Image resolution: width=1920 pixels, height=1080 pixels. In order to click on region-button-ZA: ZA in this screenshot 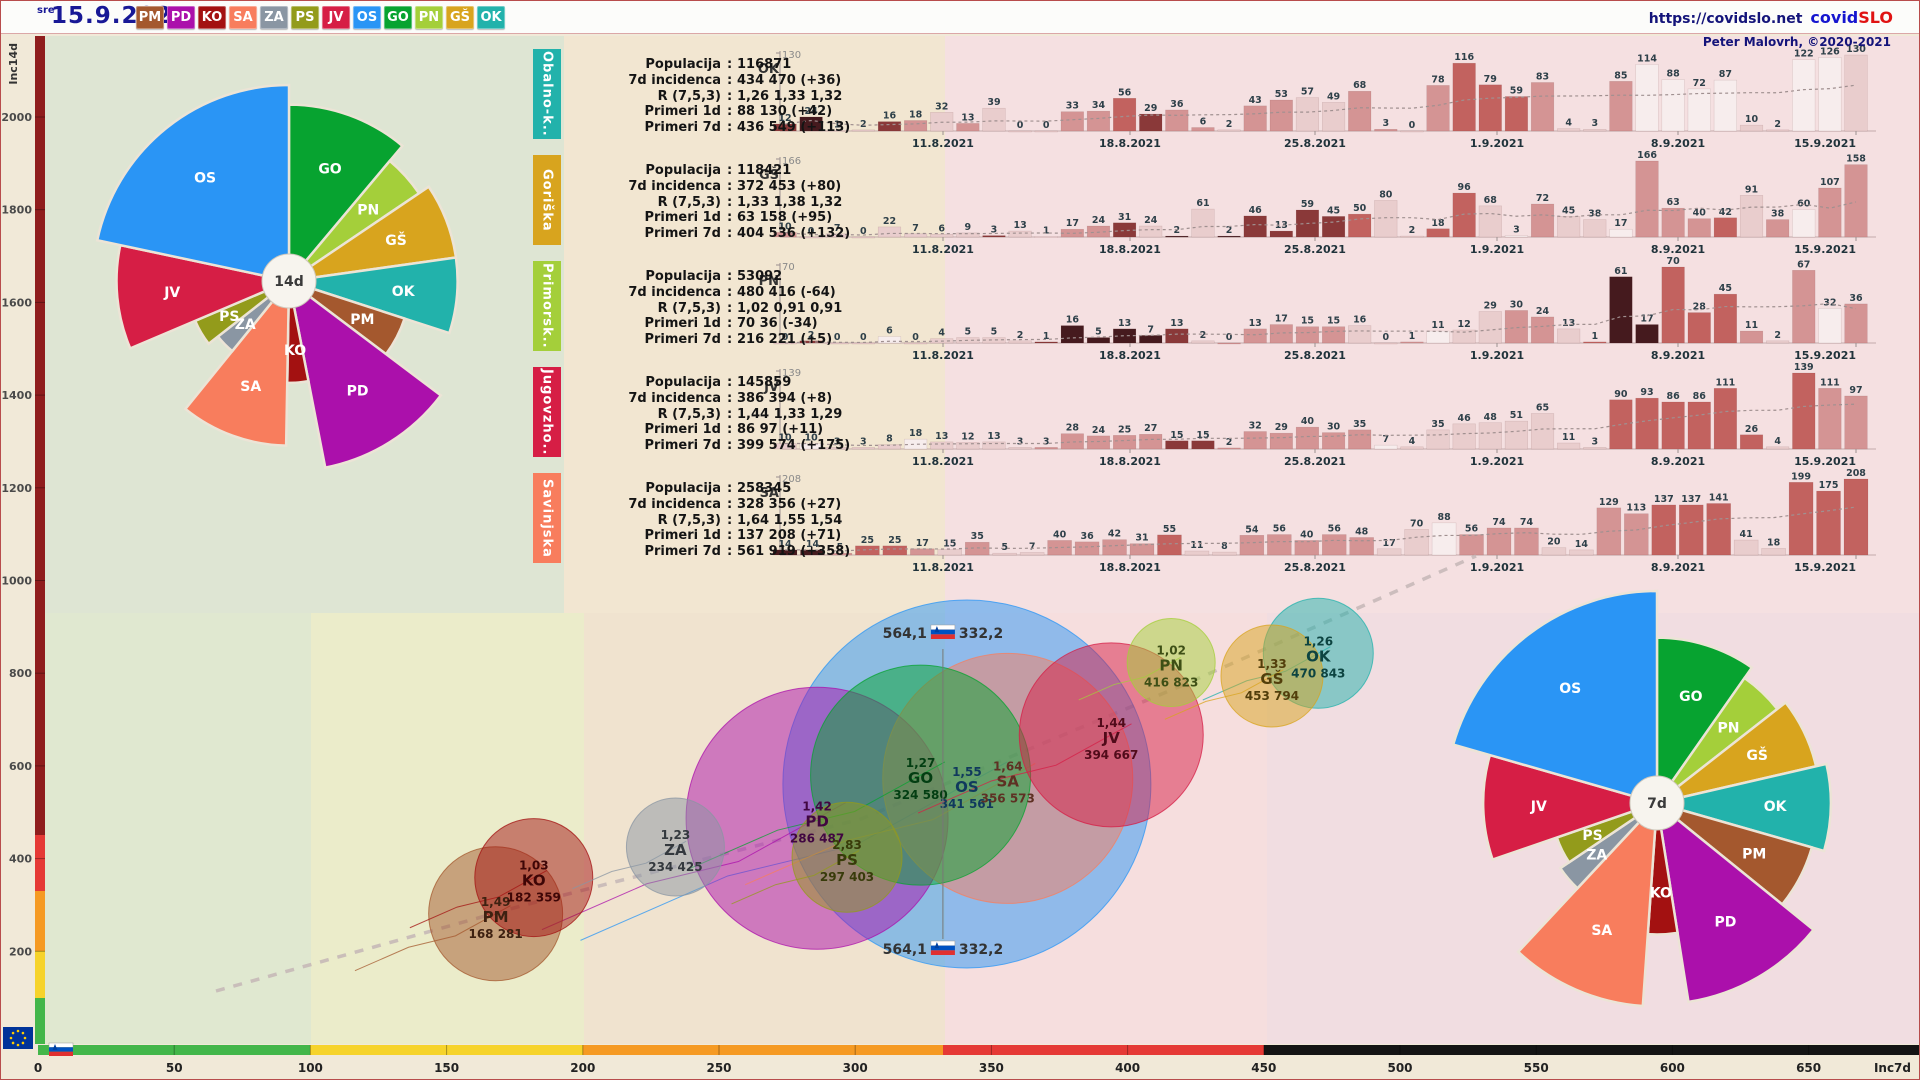, I will do `click(274, 17)`.